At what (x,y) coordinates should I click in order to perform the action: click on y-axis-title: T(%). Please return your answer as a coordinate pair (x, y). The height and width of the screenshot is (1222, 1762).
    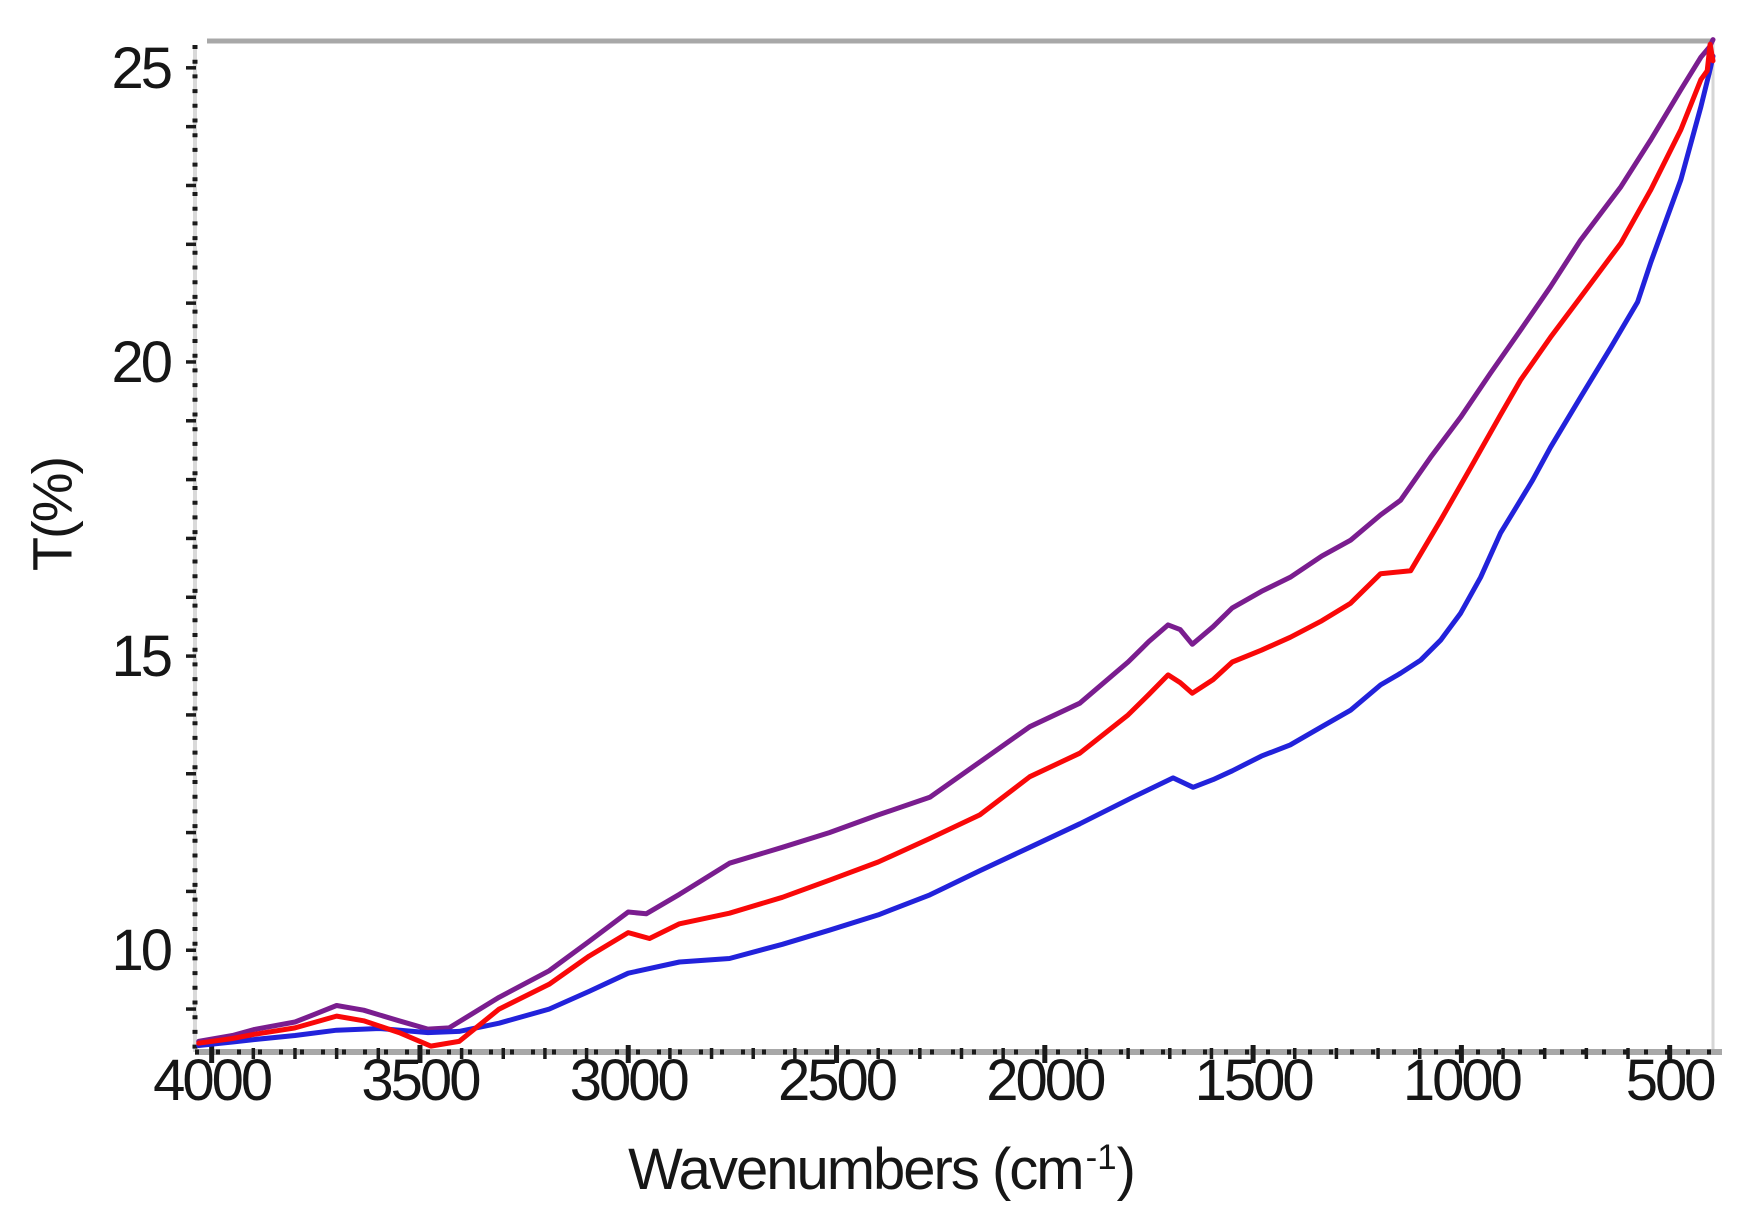
    Looking at the image, I should click on (52, 514).